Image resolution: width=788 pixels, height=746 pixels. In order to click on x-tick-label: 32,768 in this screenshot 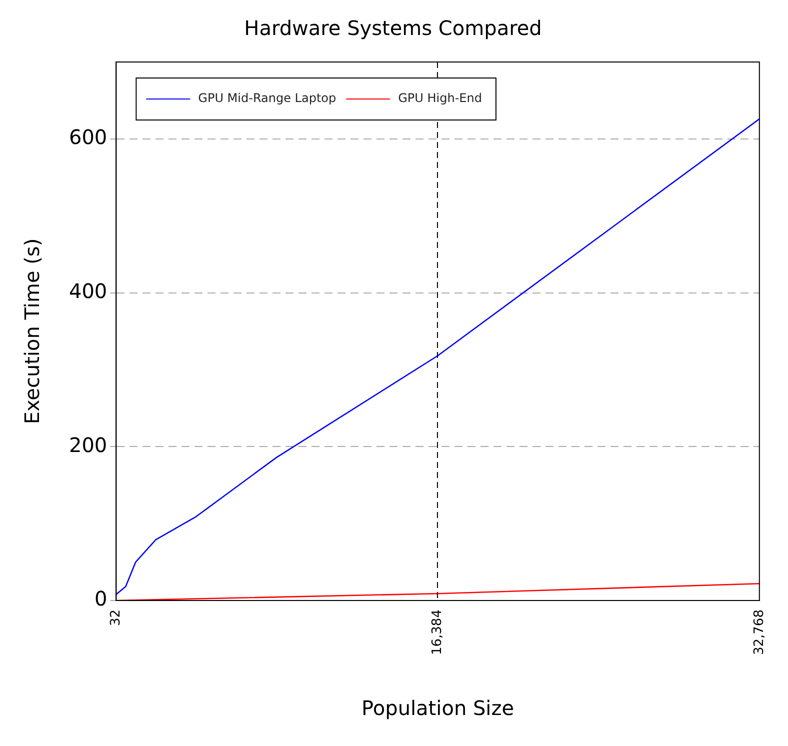, I will do `click(759, 633)`.